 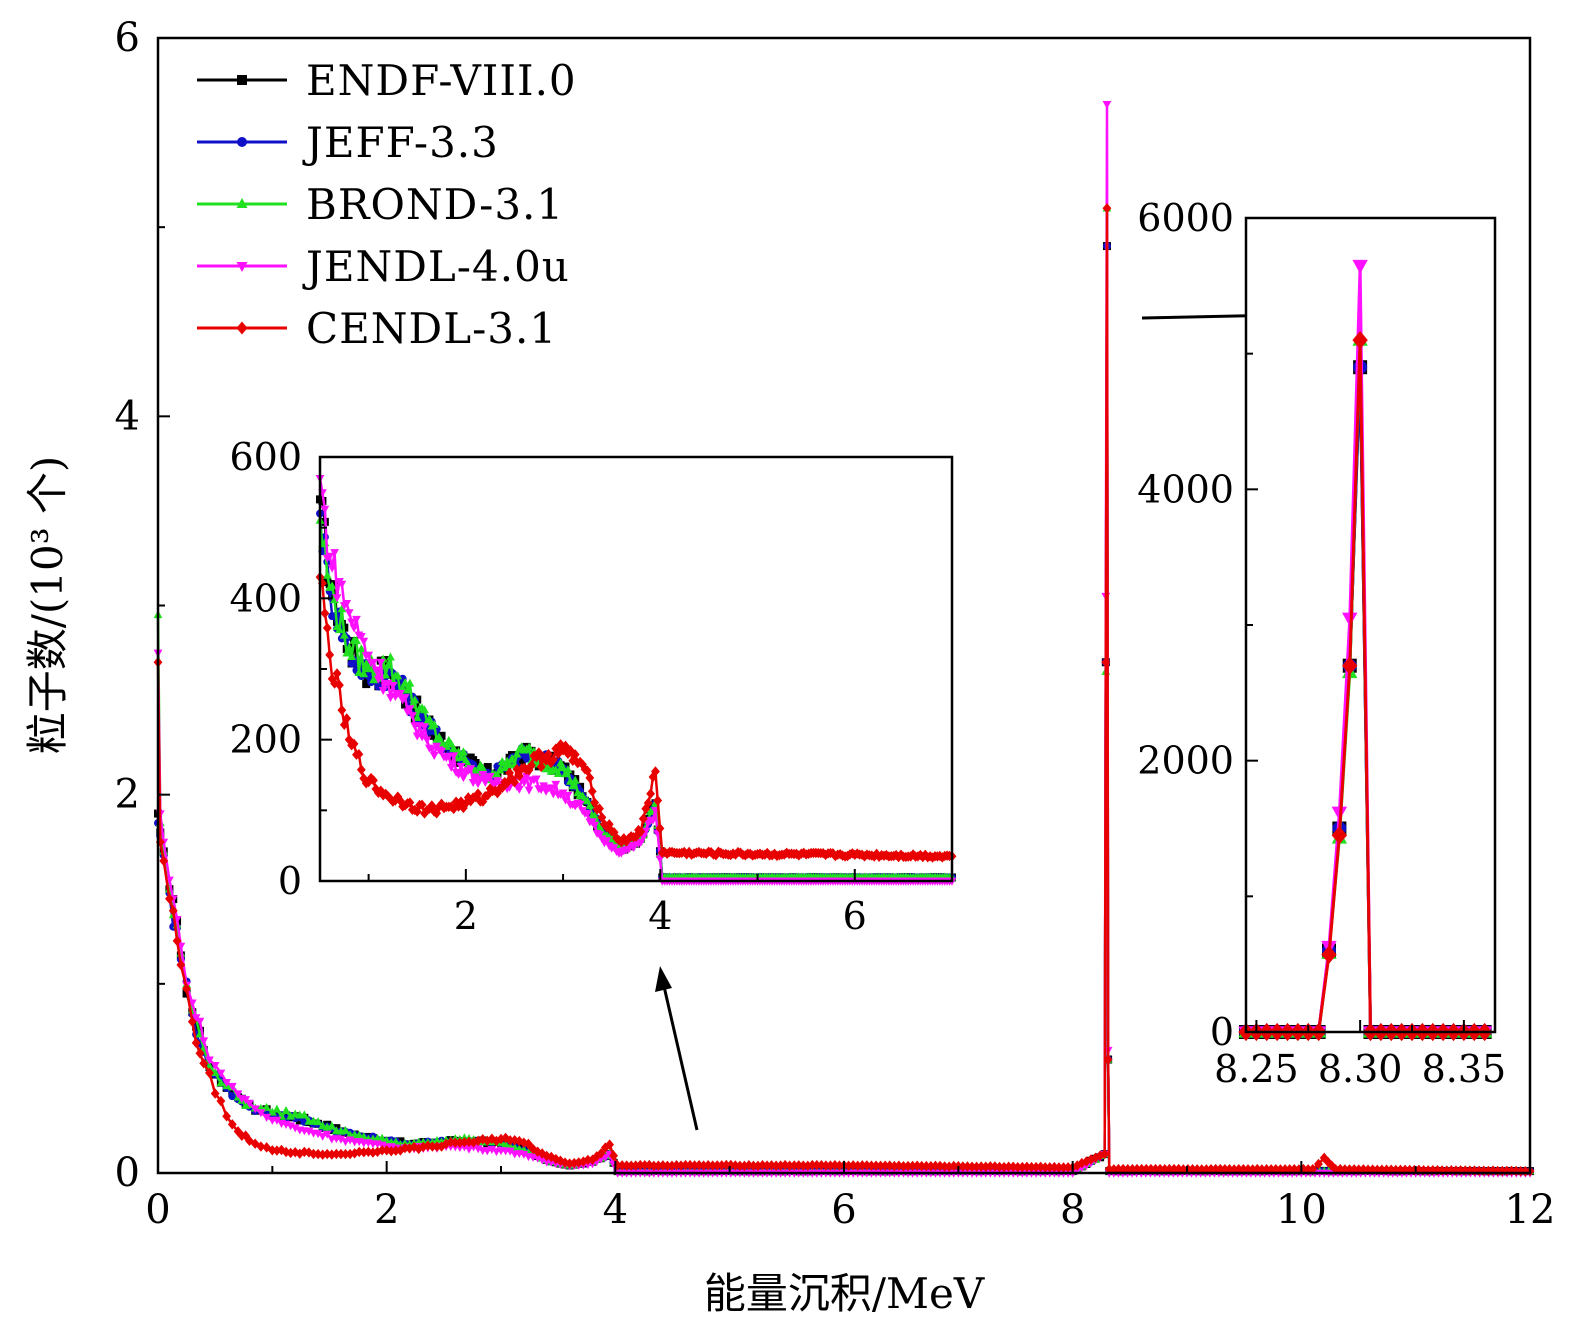 What do you see at coordinates (400, 142) in the screenshot?
I see `legend-label: JEFF-3.3` at bounding box center [400, 142].